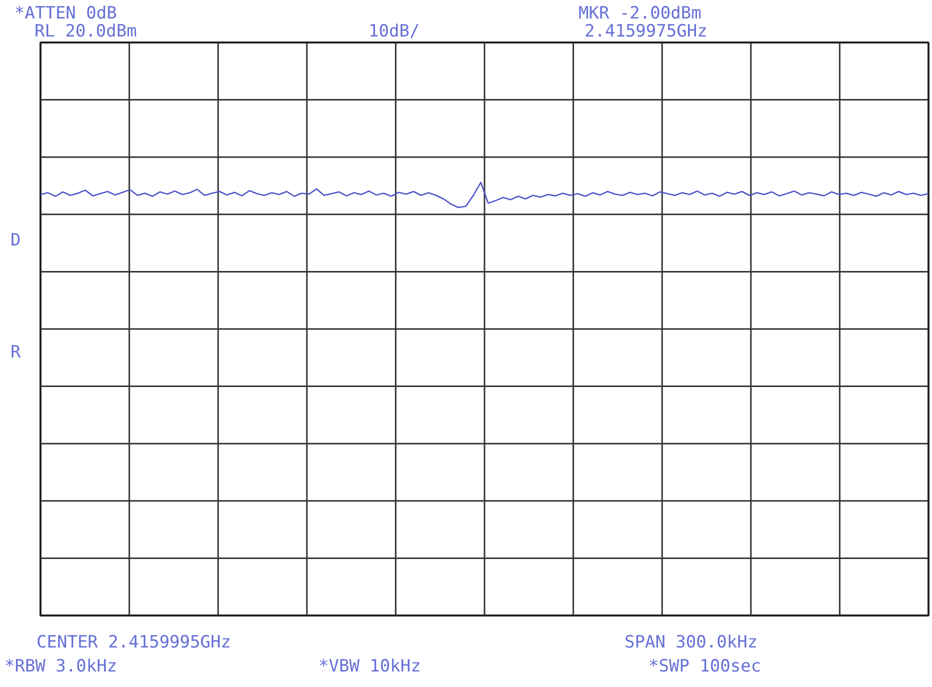 The width and height of the screenshot is (932, 687). What do you see at coordinates (65, 14) in the screenshot?
I see `text: *ATTEN 0dB` at bounding box center [65, 14].